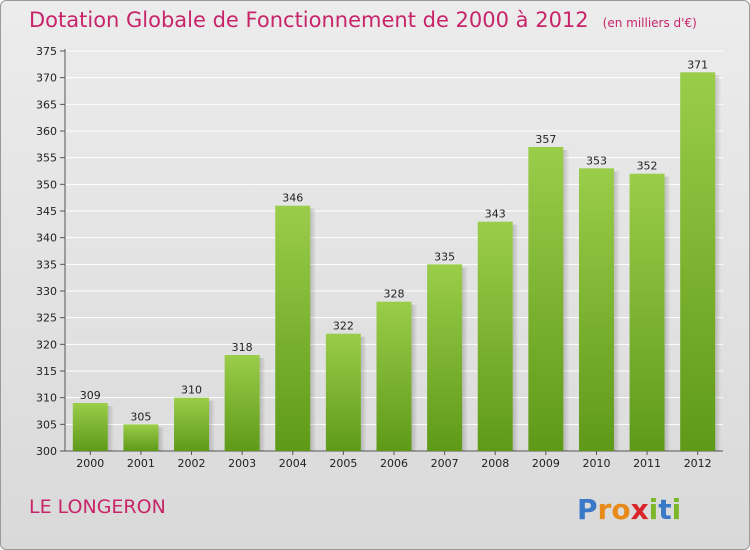 The height and width of the screenshot is (550, 750). What do you see at coordinates (46, 131) in the screenshot?
I see `y-tick-label: 360` at bounding box center [46, 131].